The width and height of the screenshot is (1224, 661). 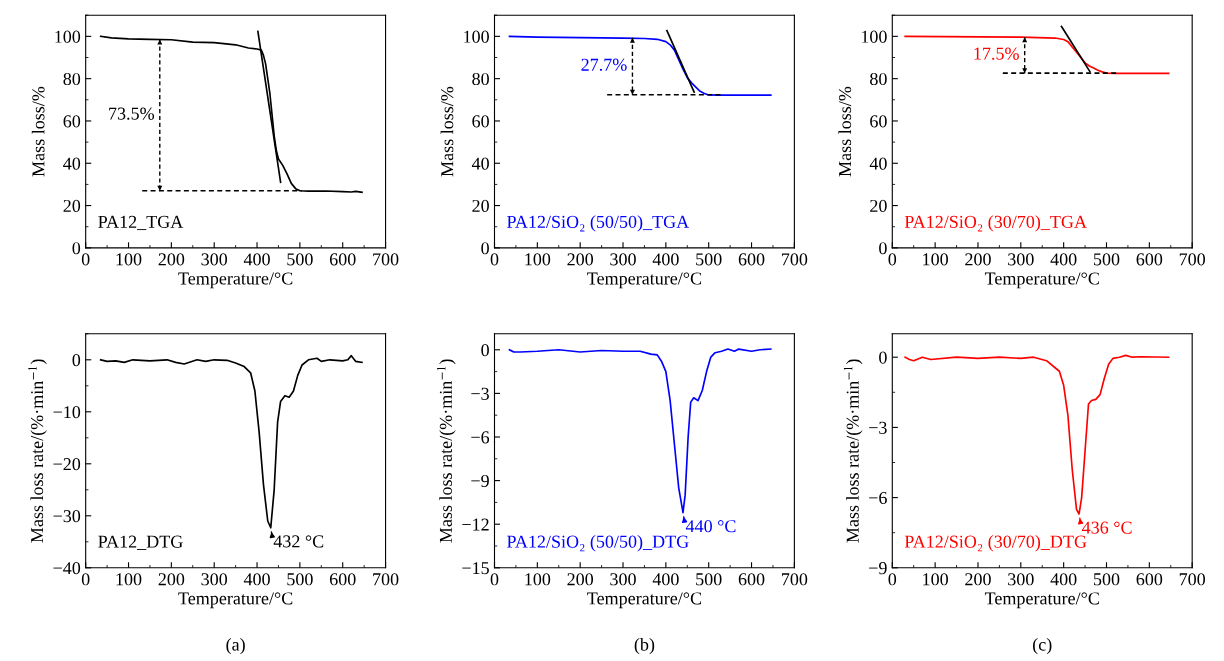 I want to click on annotation: PA12_DTG, so click(x=140, y=542).